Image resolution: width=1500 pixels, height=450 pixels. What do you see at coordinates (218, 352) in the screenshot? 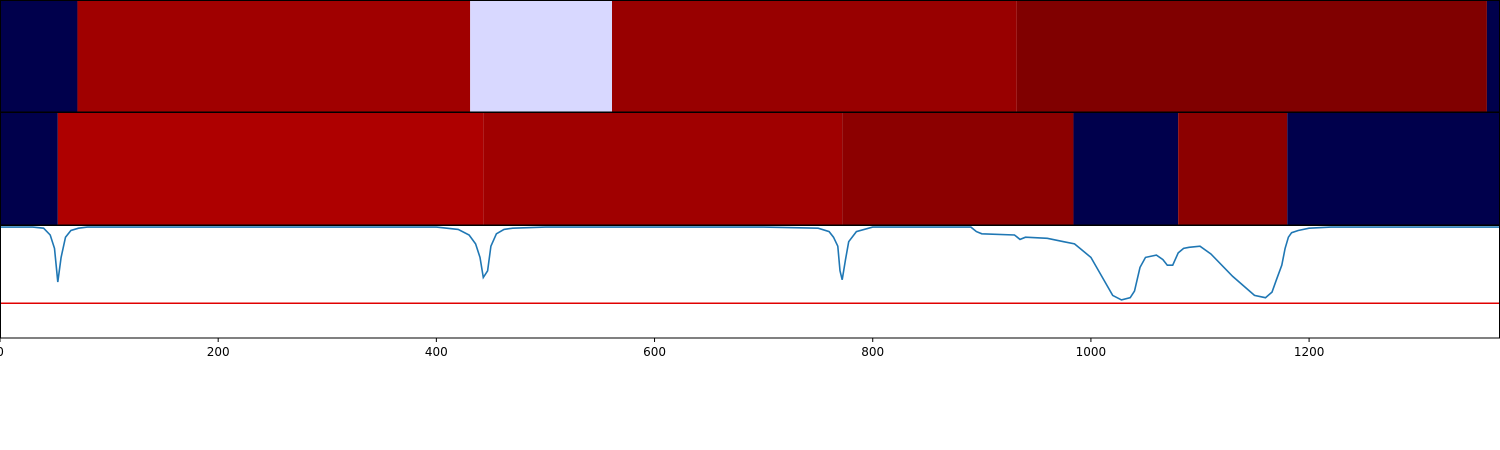
I see `x-tick-label: 200` at bounding box center [218, 352].